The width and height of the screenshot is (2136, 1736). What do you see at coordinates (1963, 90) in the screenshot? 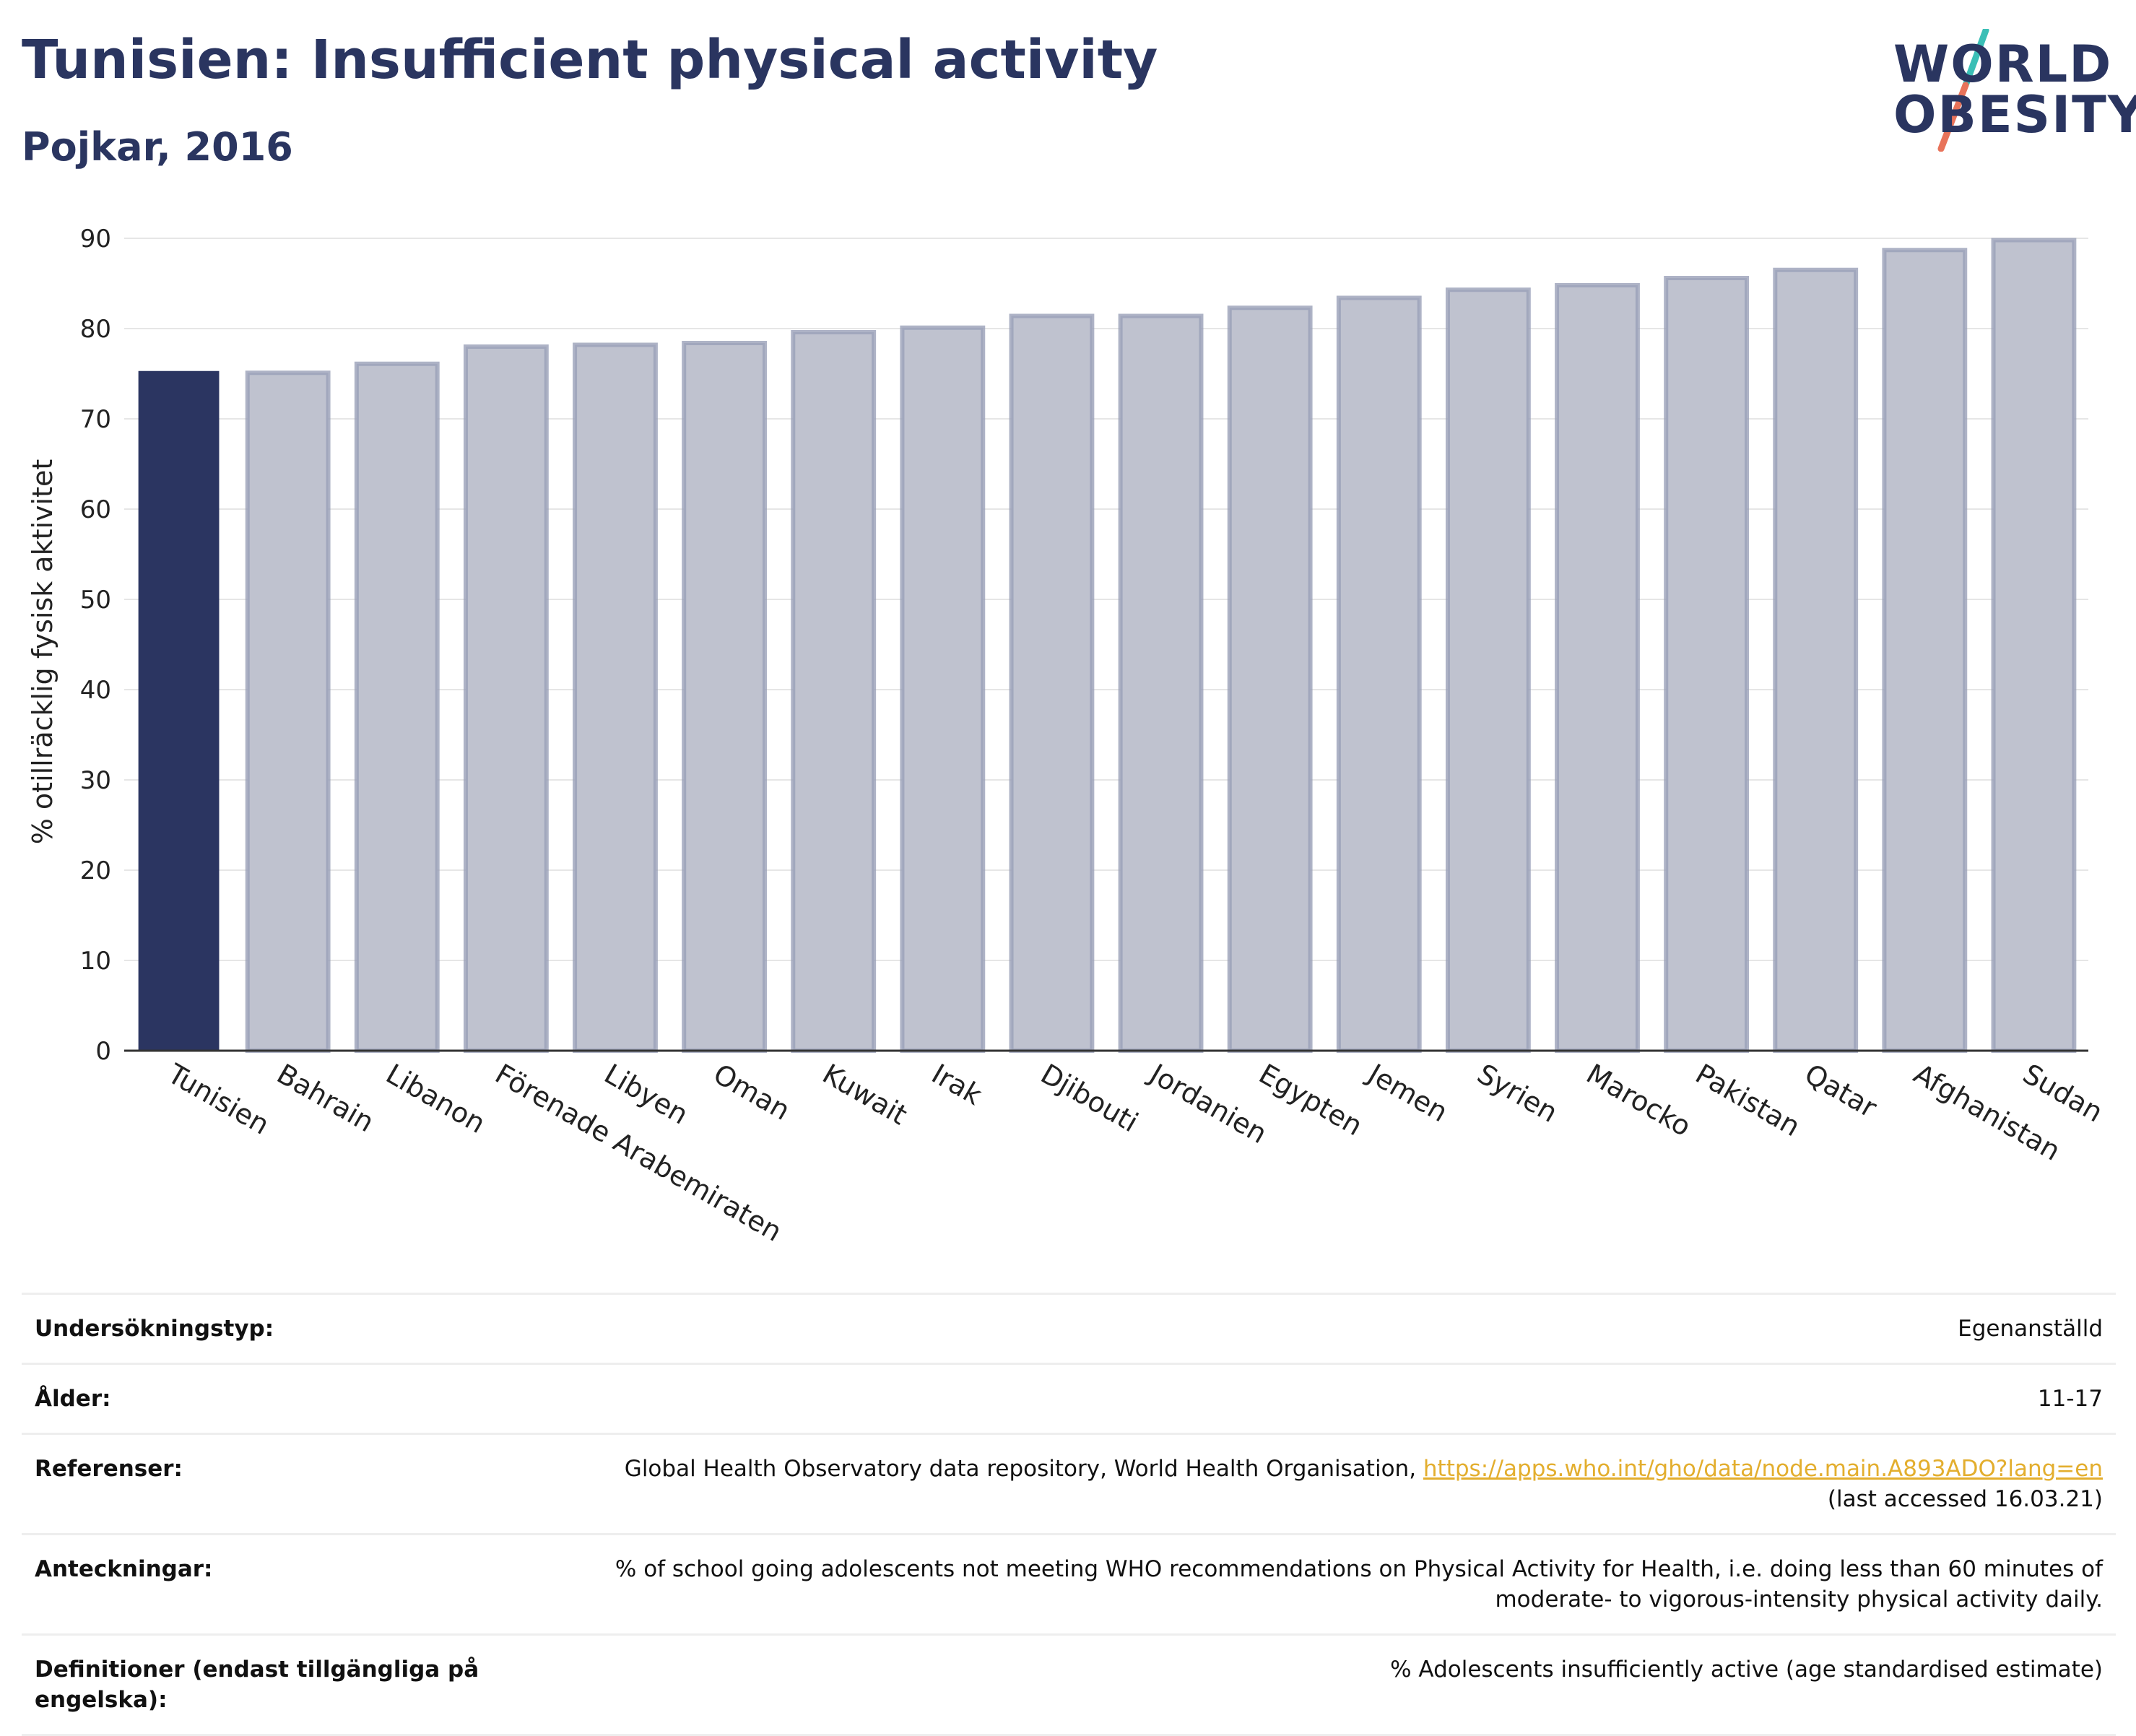
I see `logo-slash-icon` at bounding box center [1963, 90].